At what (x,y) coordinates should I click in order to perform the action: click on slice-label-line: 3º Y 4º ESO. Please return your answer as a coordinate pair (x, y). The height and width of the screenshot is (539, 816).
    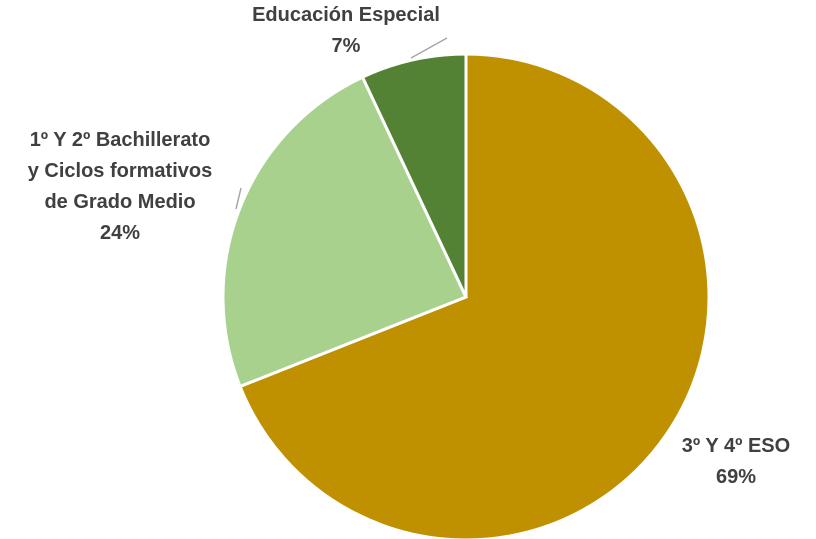
    Looking at the image, I should click on (736, 446).